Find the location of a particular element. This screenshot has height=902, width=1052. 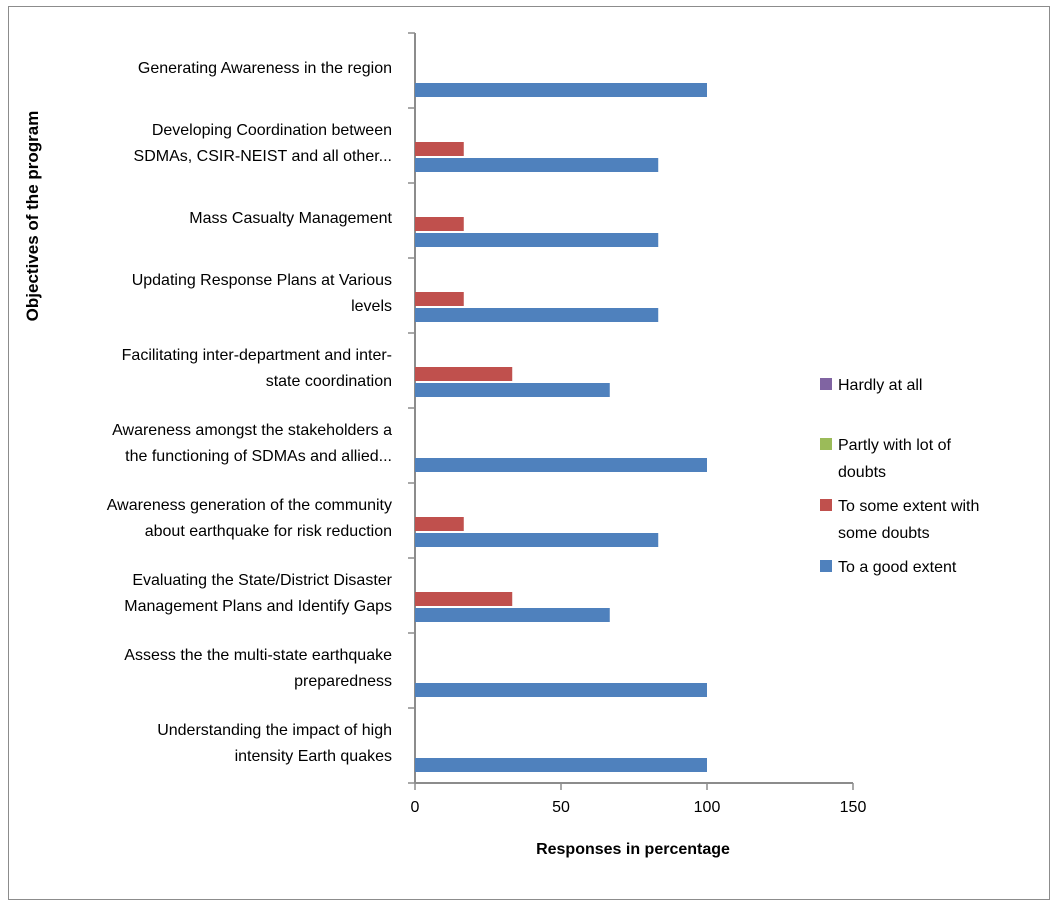

legend-label: To some extent with is located at coordinates (908, 506).